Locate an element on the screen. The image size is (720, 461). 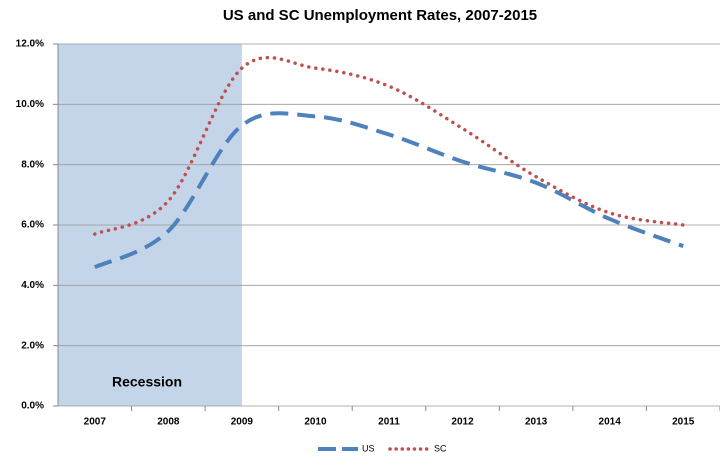
y-tick-label: 2.0% is located at coordinates (32, 345).